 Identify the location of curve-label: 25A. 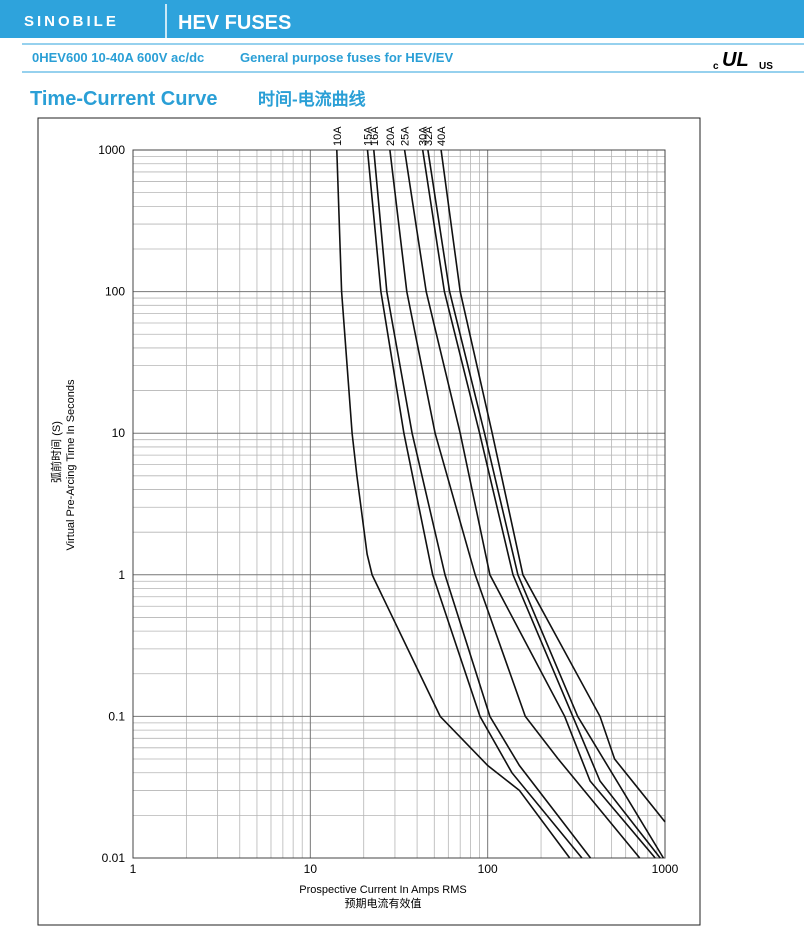
(406, 136).